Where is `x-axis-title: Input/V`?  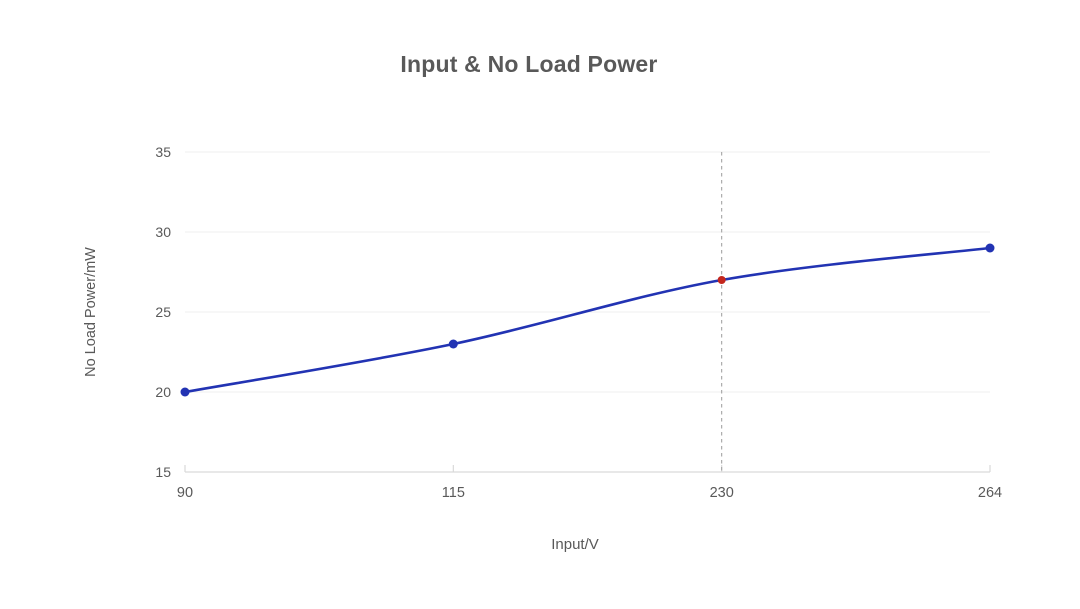 x-axis-title: Input/V is located at coordinates (575, 544).